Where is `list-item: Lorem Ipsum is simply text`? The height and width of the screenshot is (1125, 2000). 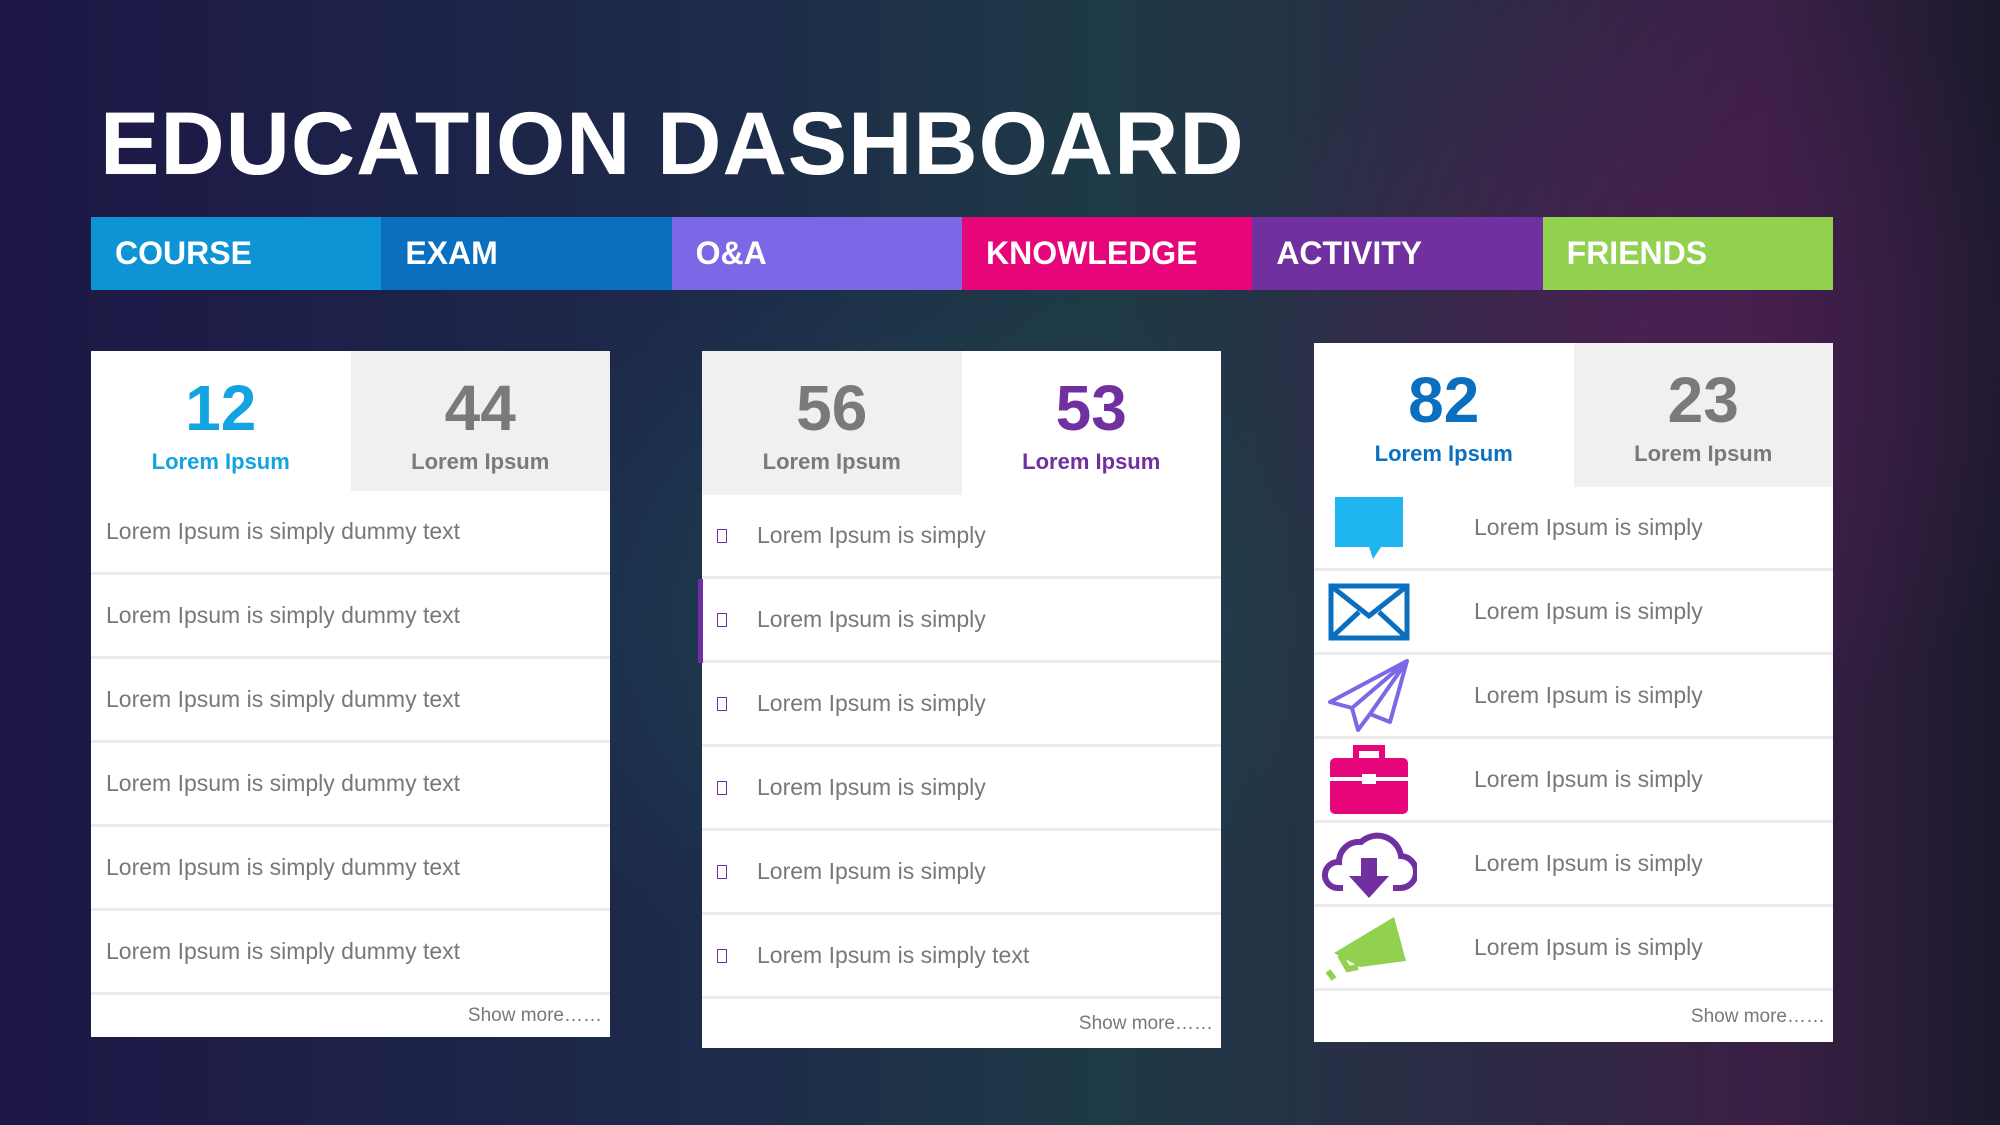 list-item: Lorem Ipsum is simply text is located at coordinates (961, 957).